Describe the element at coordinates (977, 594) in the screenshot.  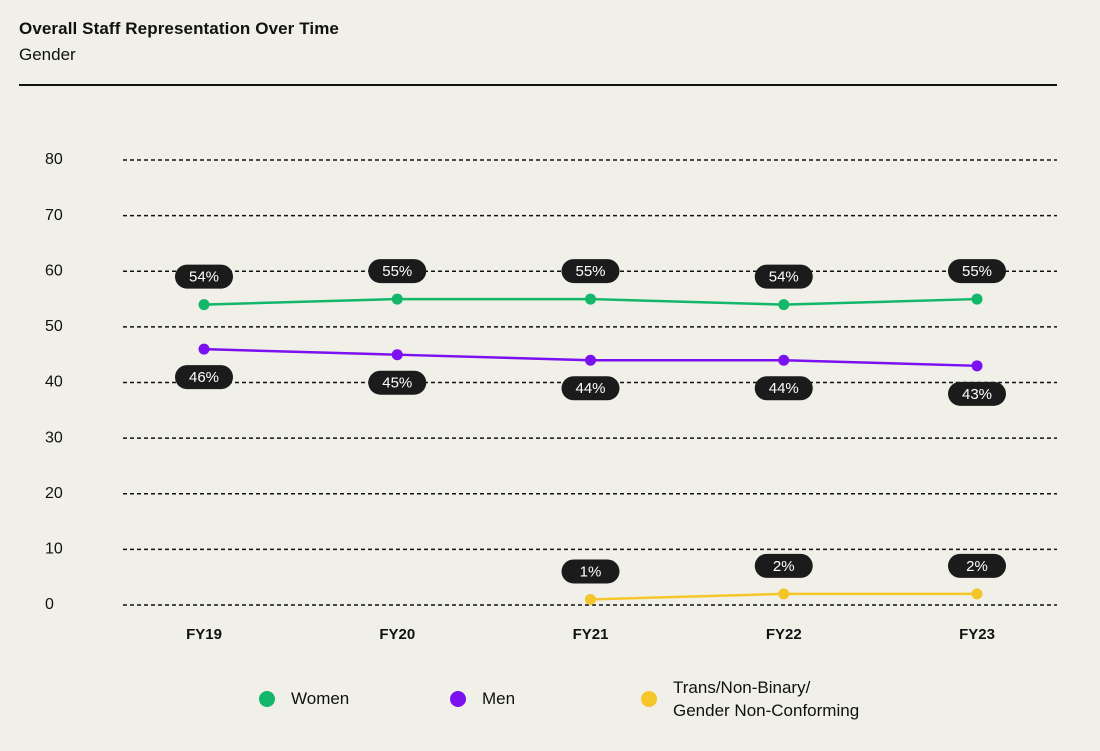
I see `data-point-s2-fy23` at that location.